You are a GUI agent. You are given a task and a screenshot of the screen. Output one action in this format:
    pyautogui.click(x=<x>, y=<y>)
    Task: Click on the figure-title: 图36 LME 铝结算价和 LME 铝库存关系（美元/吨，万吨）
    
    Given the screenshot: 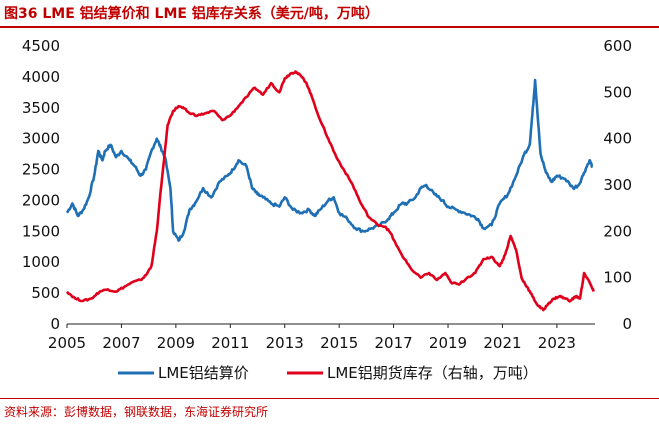 What is the action you would take?
    pyautogui.click(x=191, y=14)
    